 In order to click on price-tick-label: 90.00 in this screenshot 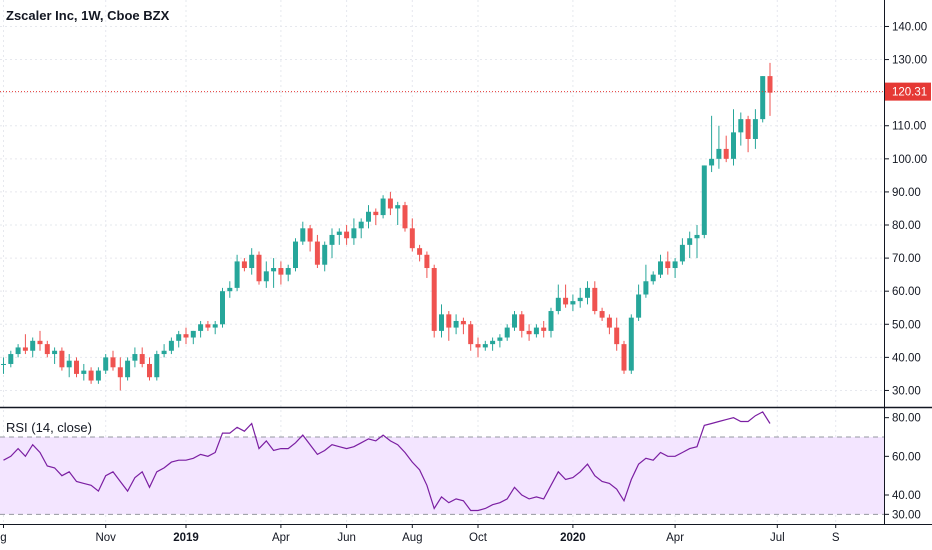, I will do `click(906, 193)`.